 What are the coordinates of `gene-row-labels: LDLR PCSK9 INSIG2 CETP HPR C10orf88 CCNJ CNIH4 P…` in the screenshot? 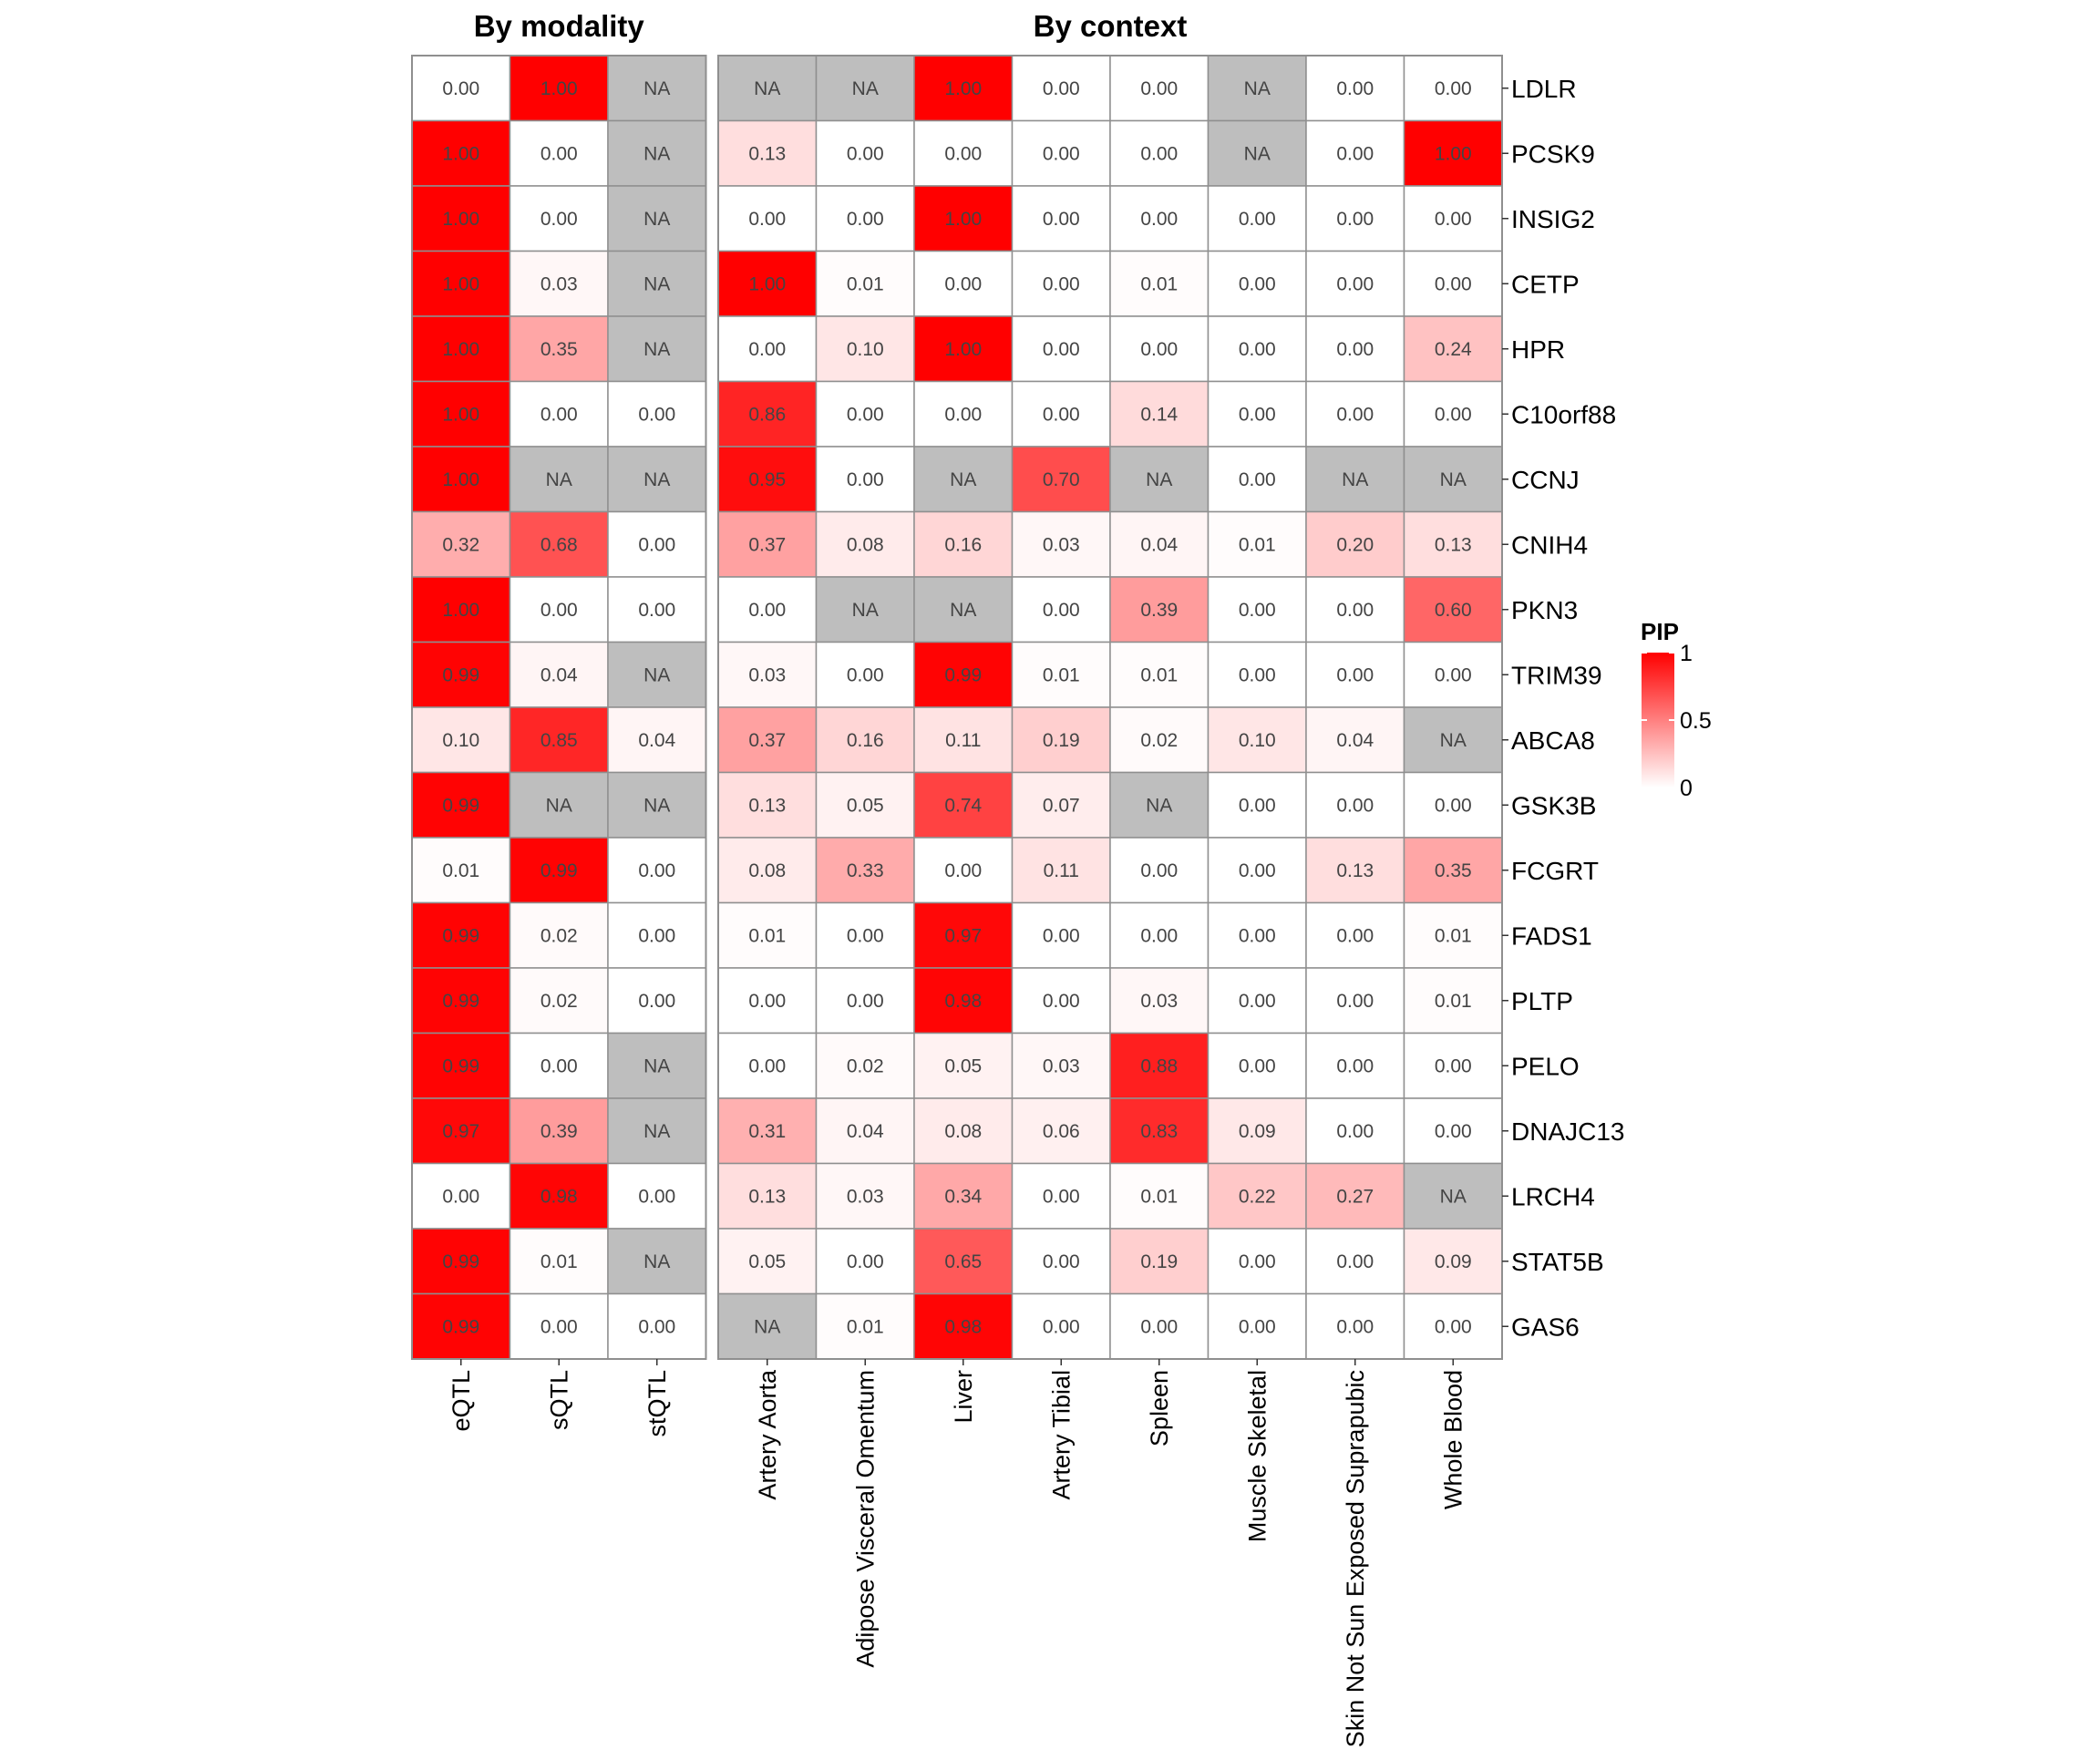 It's located at (1563, 708).